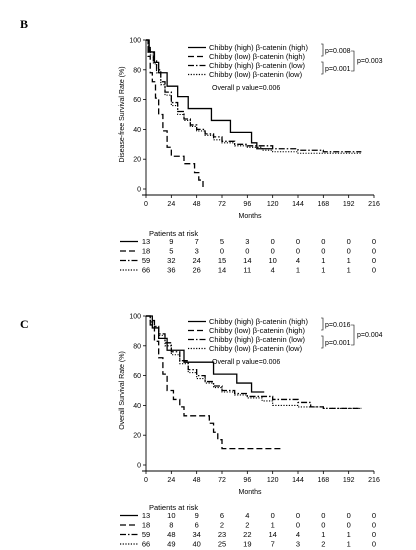 The width and height of the screenshot is (416, 550). Describe the element at coordinates (122, 114) in the screenshot. I see `y-axis-label: Disease-free Survival Rate (%)` at that location.